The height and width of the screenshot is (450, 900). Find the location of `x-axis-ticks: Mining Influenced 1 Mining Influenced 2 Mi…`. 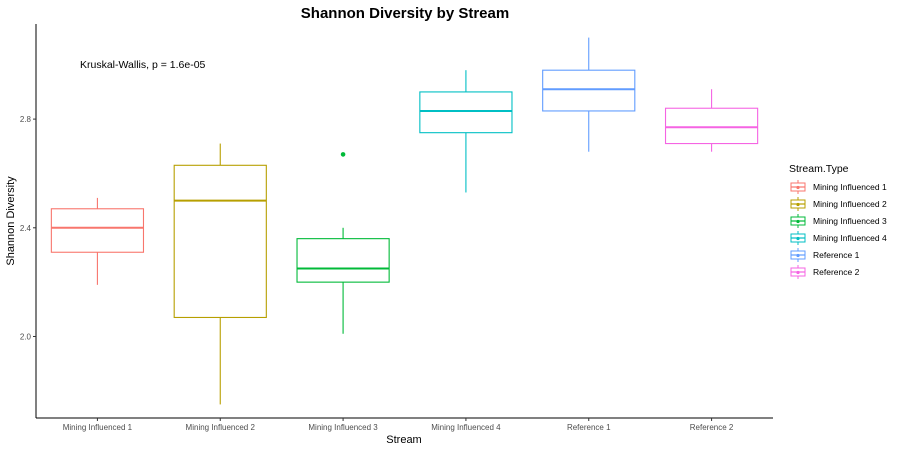

x-axis-ticks: Mining Influenced 1 Mining Influenced 2 Mi… is located at coordinates (398, 425).